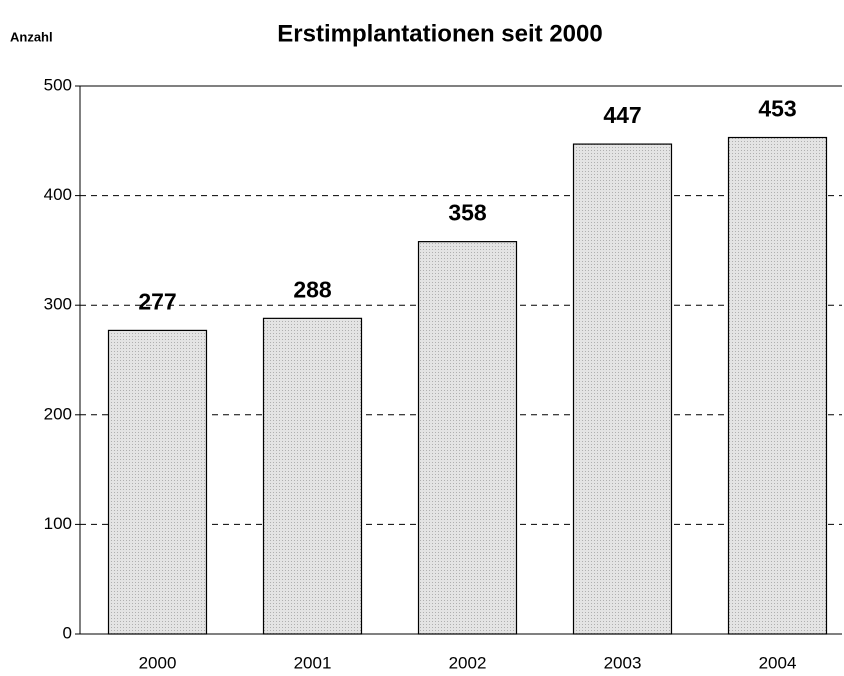  I want to click on x-tick-label: 2003, so click(623, 662).